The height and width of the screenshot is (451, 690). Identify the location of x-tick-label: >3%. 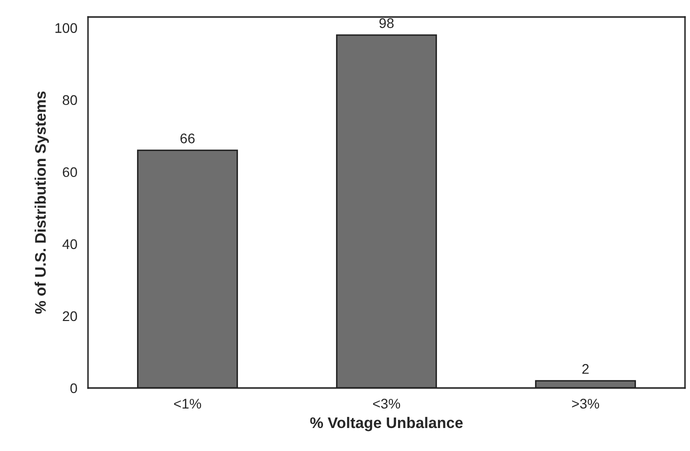
(586, 403).